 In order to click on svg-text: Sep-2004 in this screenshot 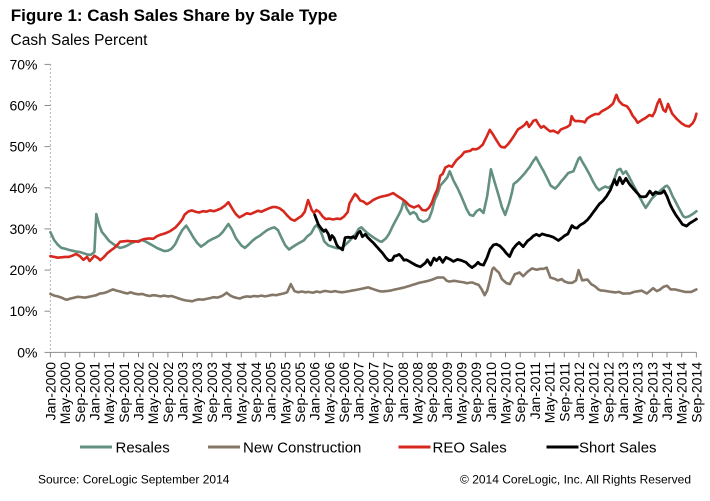, I will do `click(256, 392)`.